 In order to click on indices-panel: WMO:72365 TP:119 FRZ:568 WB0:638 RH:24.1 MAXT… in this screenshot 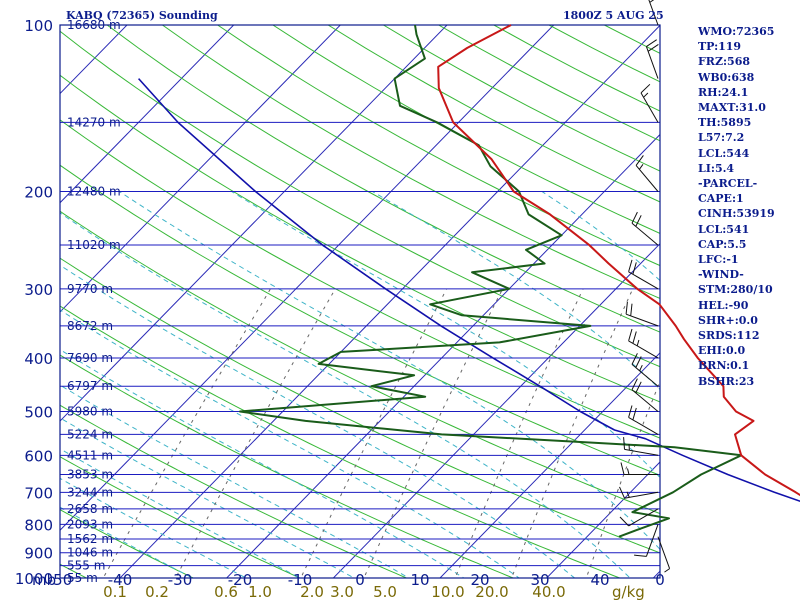, I will do `click(736, 206)`.